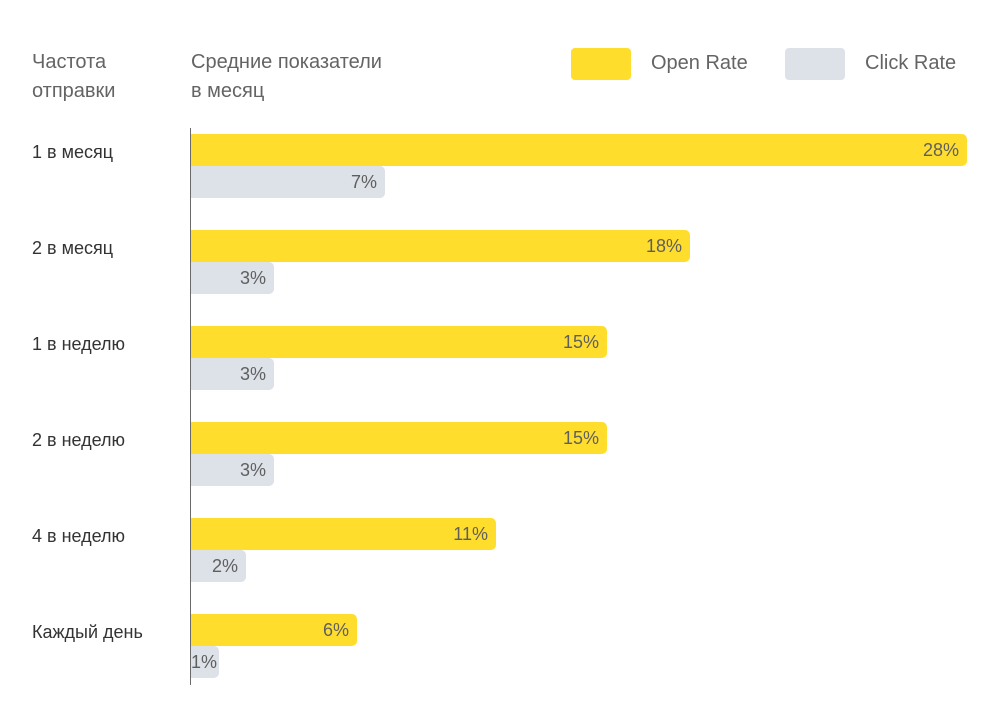  I want to click on click-rate-bar: 2%, so click(218, 566).